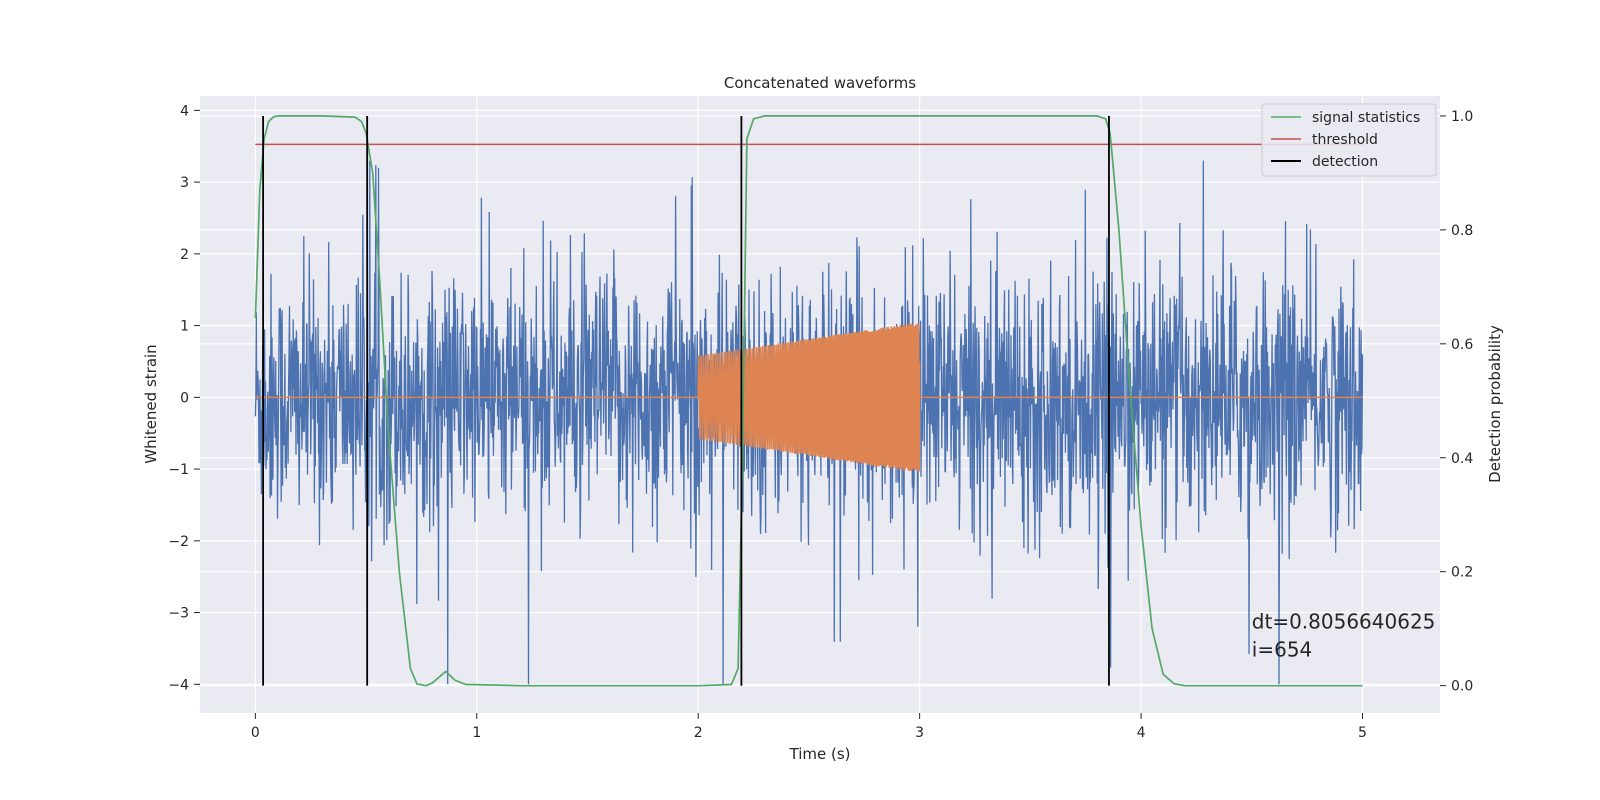 The width and height of the screenshot is (1600, 800). What do you see at coordinates (820, 754) in the screenshot?
I see `x-axis-title: Time (s)` at bounding box center [820, 754].